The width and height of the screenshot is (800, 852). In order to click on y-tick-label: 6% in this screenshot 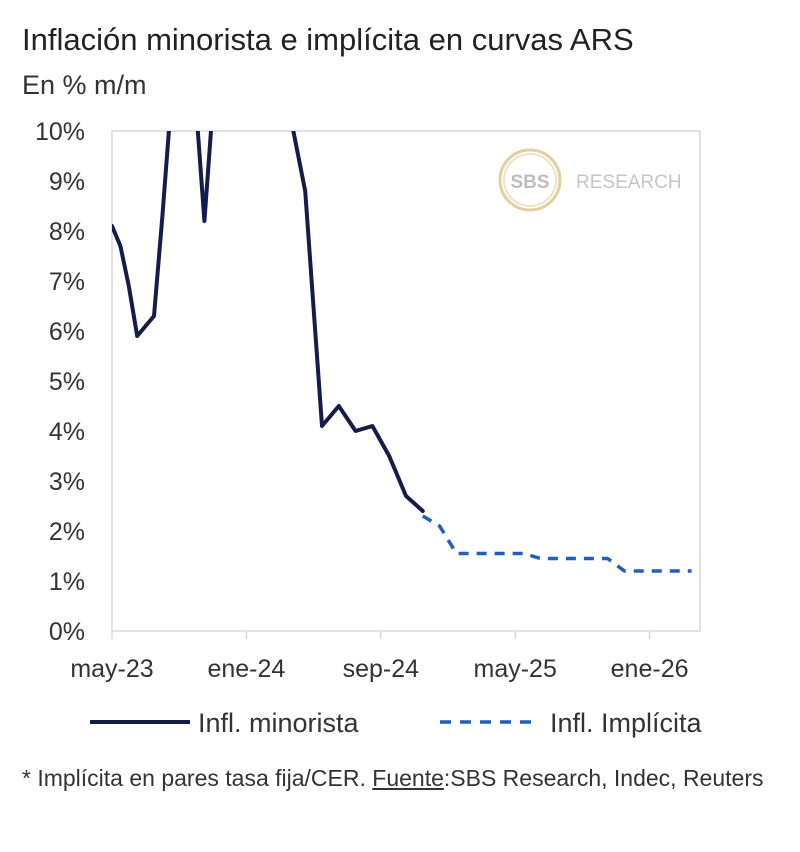, I will do `click(67, 332)`.